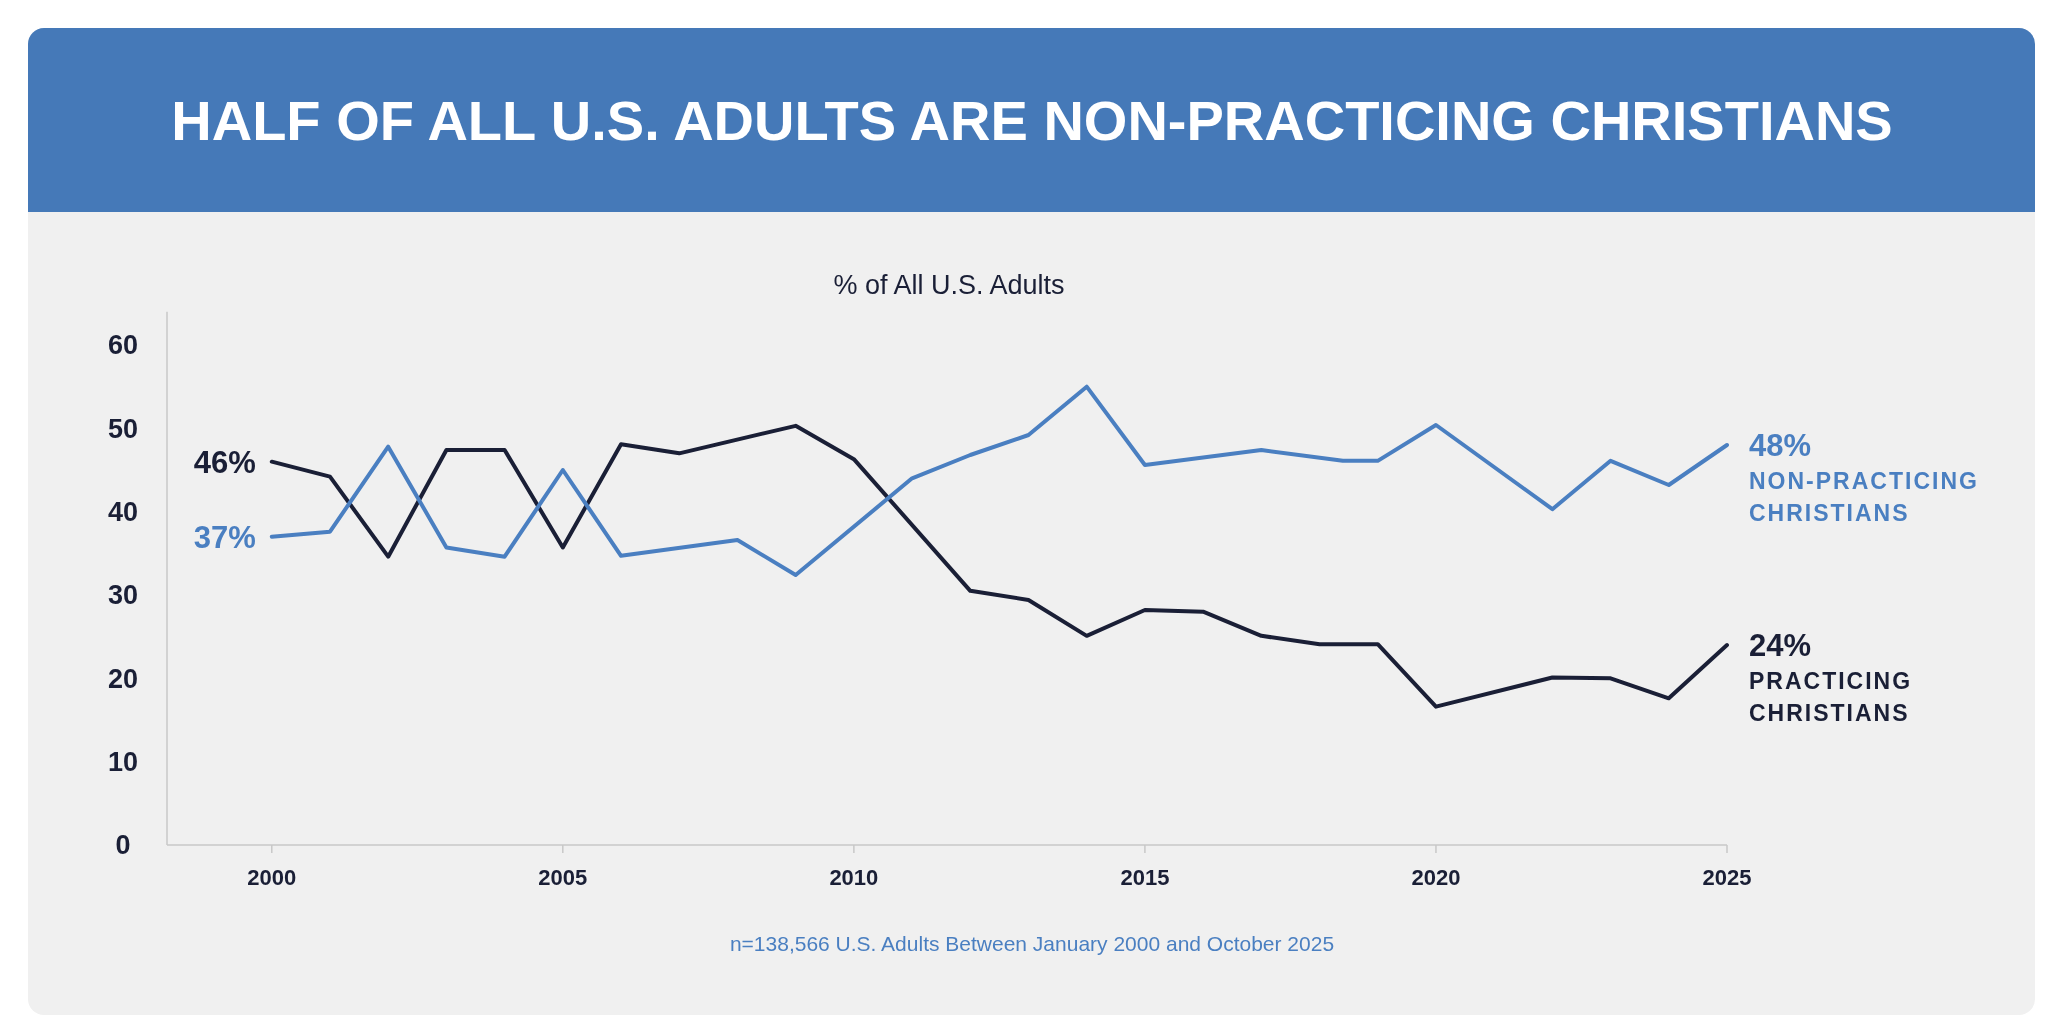  What do you see at coordinates (1032, 944) in the screenshot?
I see `text: n=138,566 U.S. Adults Between January 2000 and October 2025` at bounding box center [1032, 944].